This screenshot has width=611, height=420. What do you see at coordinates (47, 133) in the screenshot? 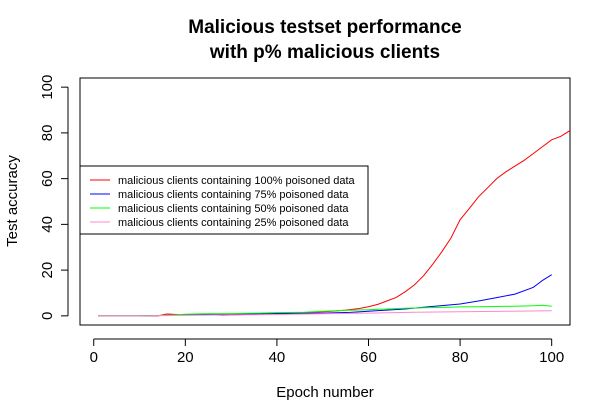
I see `y-tick-label: 80` at bounding box center [47, 133].